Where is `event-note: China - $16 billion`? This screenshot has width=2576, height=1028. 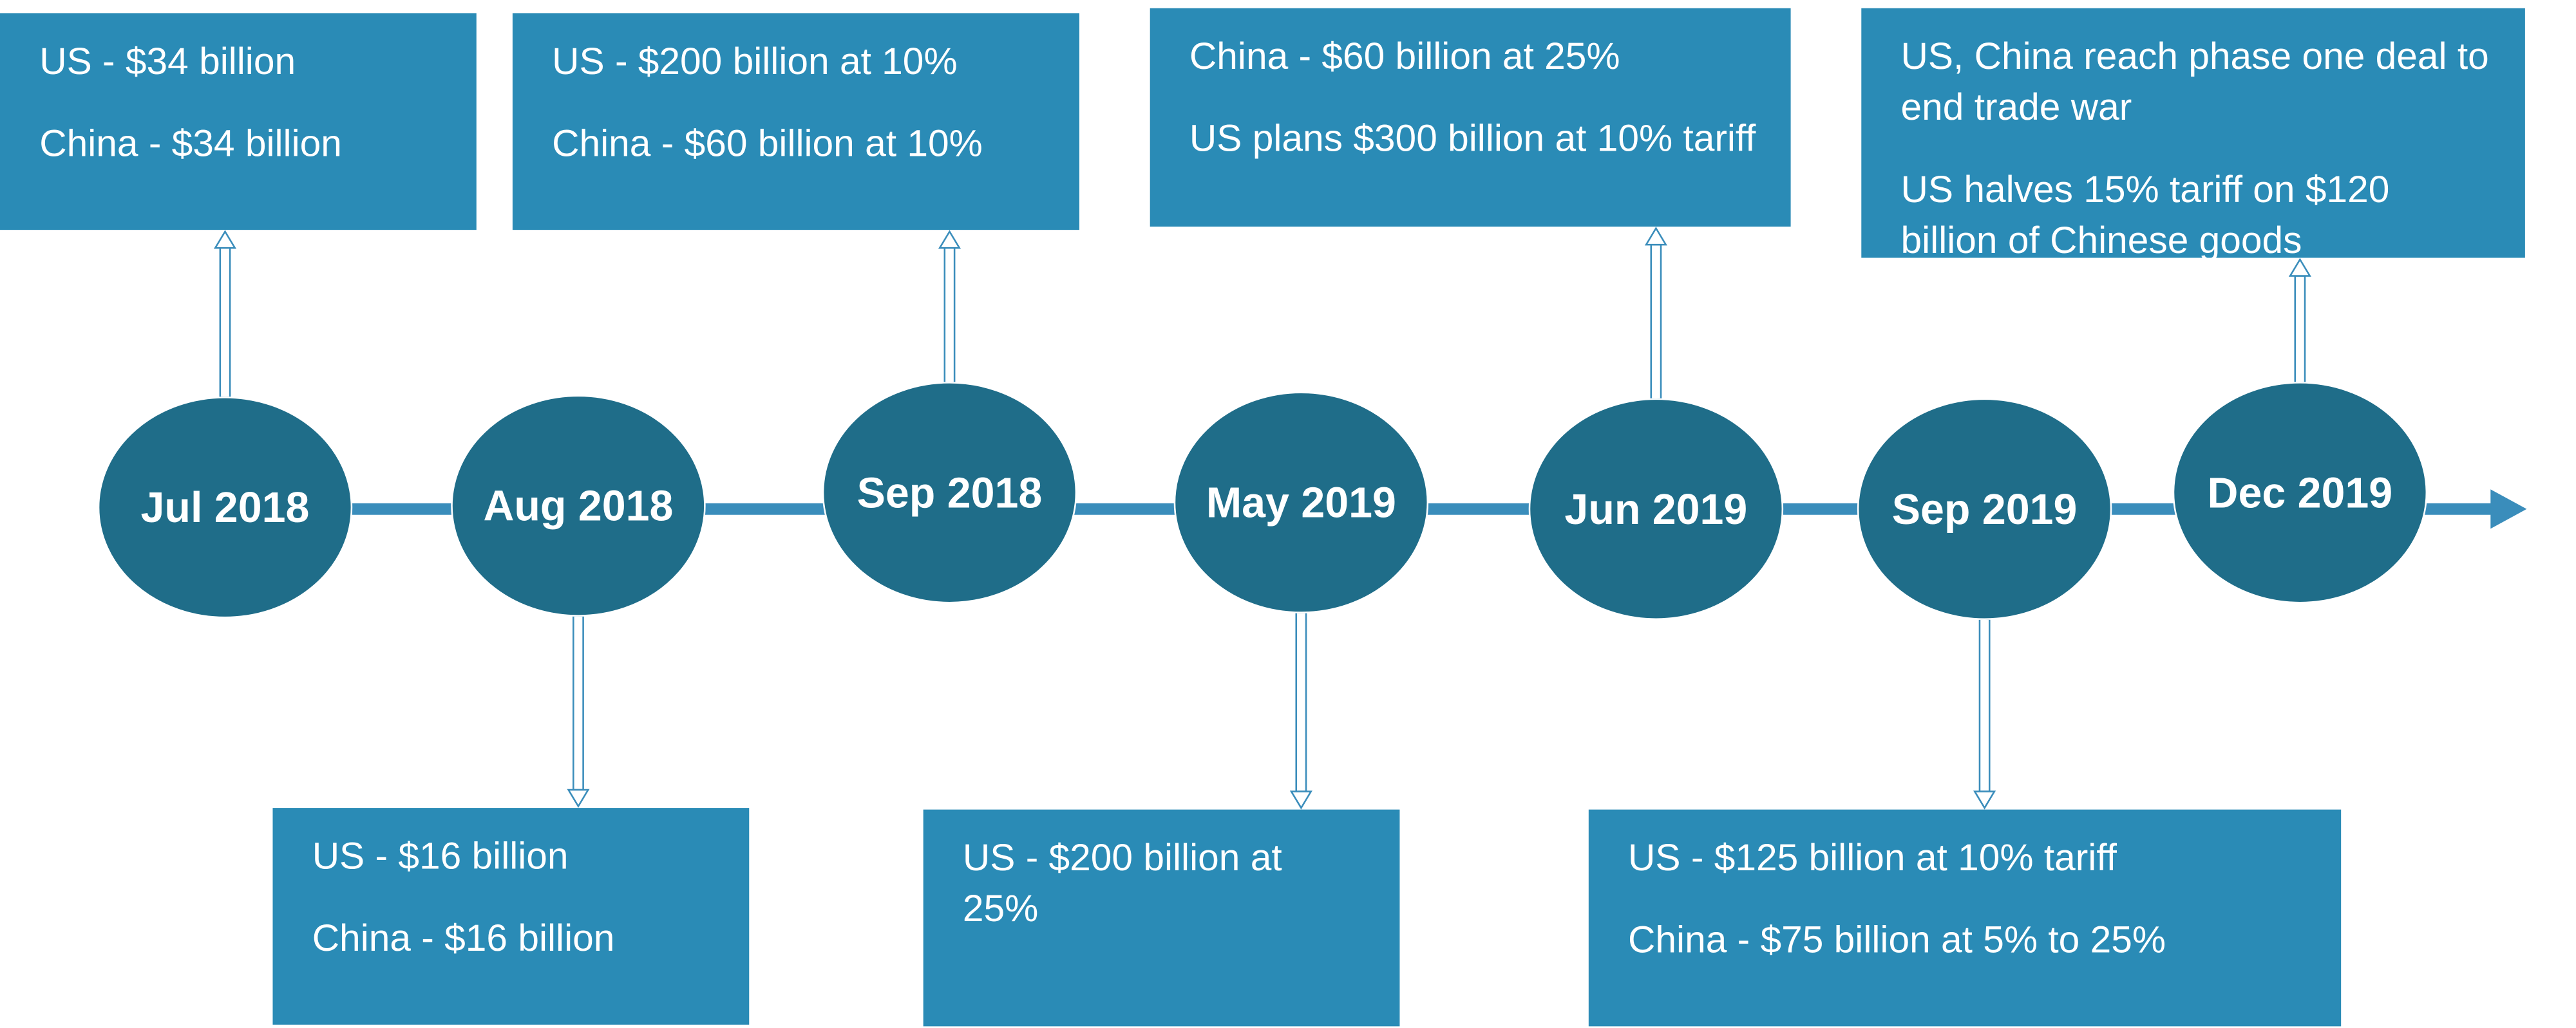 event-note: China - $16 billion is located at coordinates (463, 937).